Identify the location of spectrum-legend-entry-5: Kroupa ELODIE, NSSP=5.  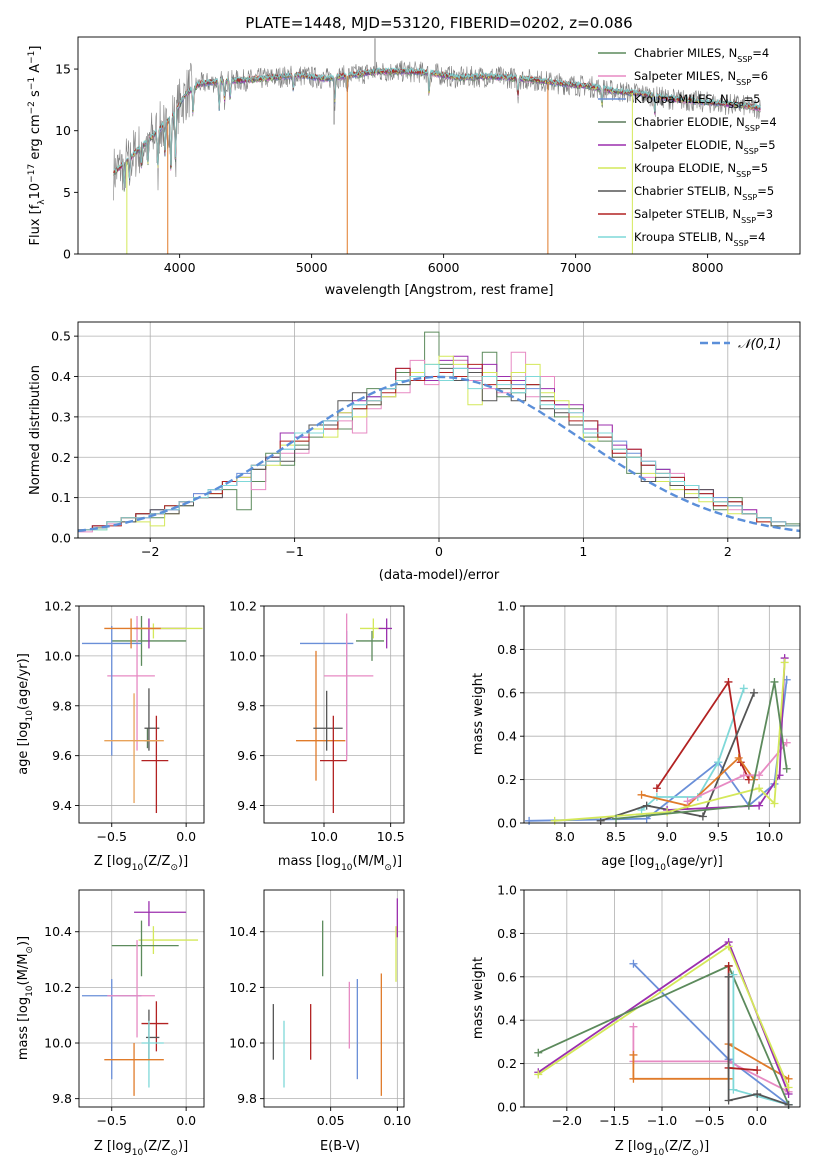
(701, 170).